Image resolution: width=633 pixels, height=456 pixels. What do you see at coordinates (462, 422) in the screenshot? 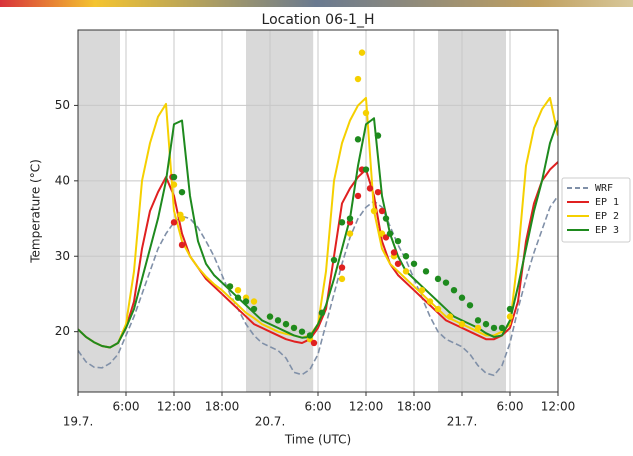
I see `x-tick-label: 21.7.` at bounding box center [462, 422].